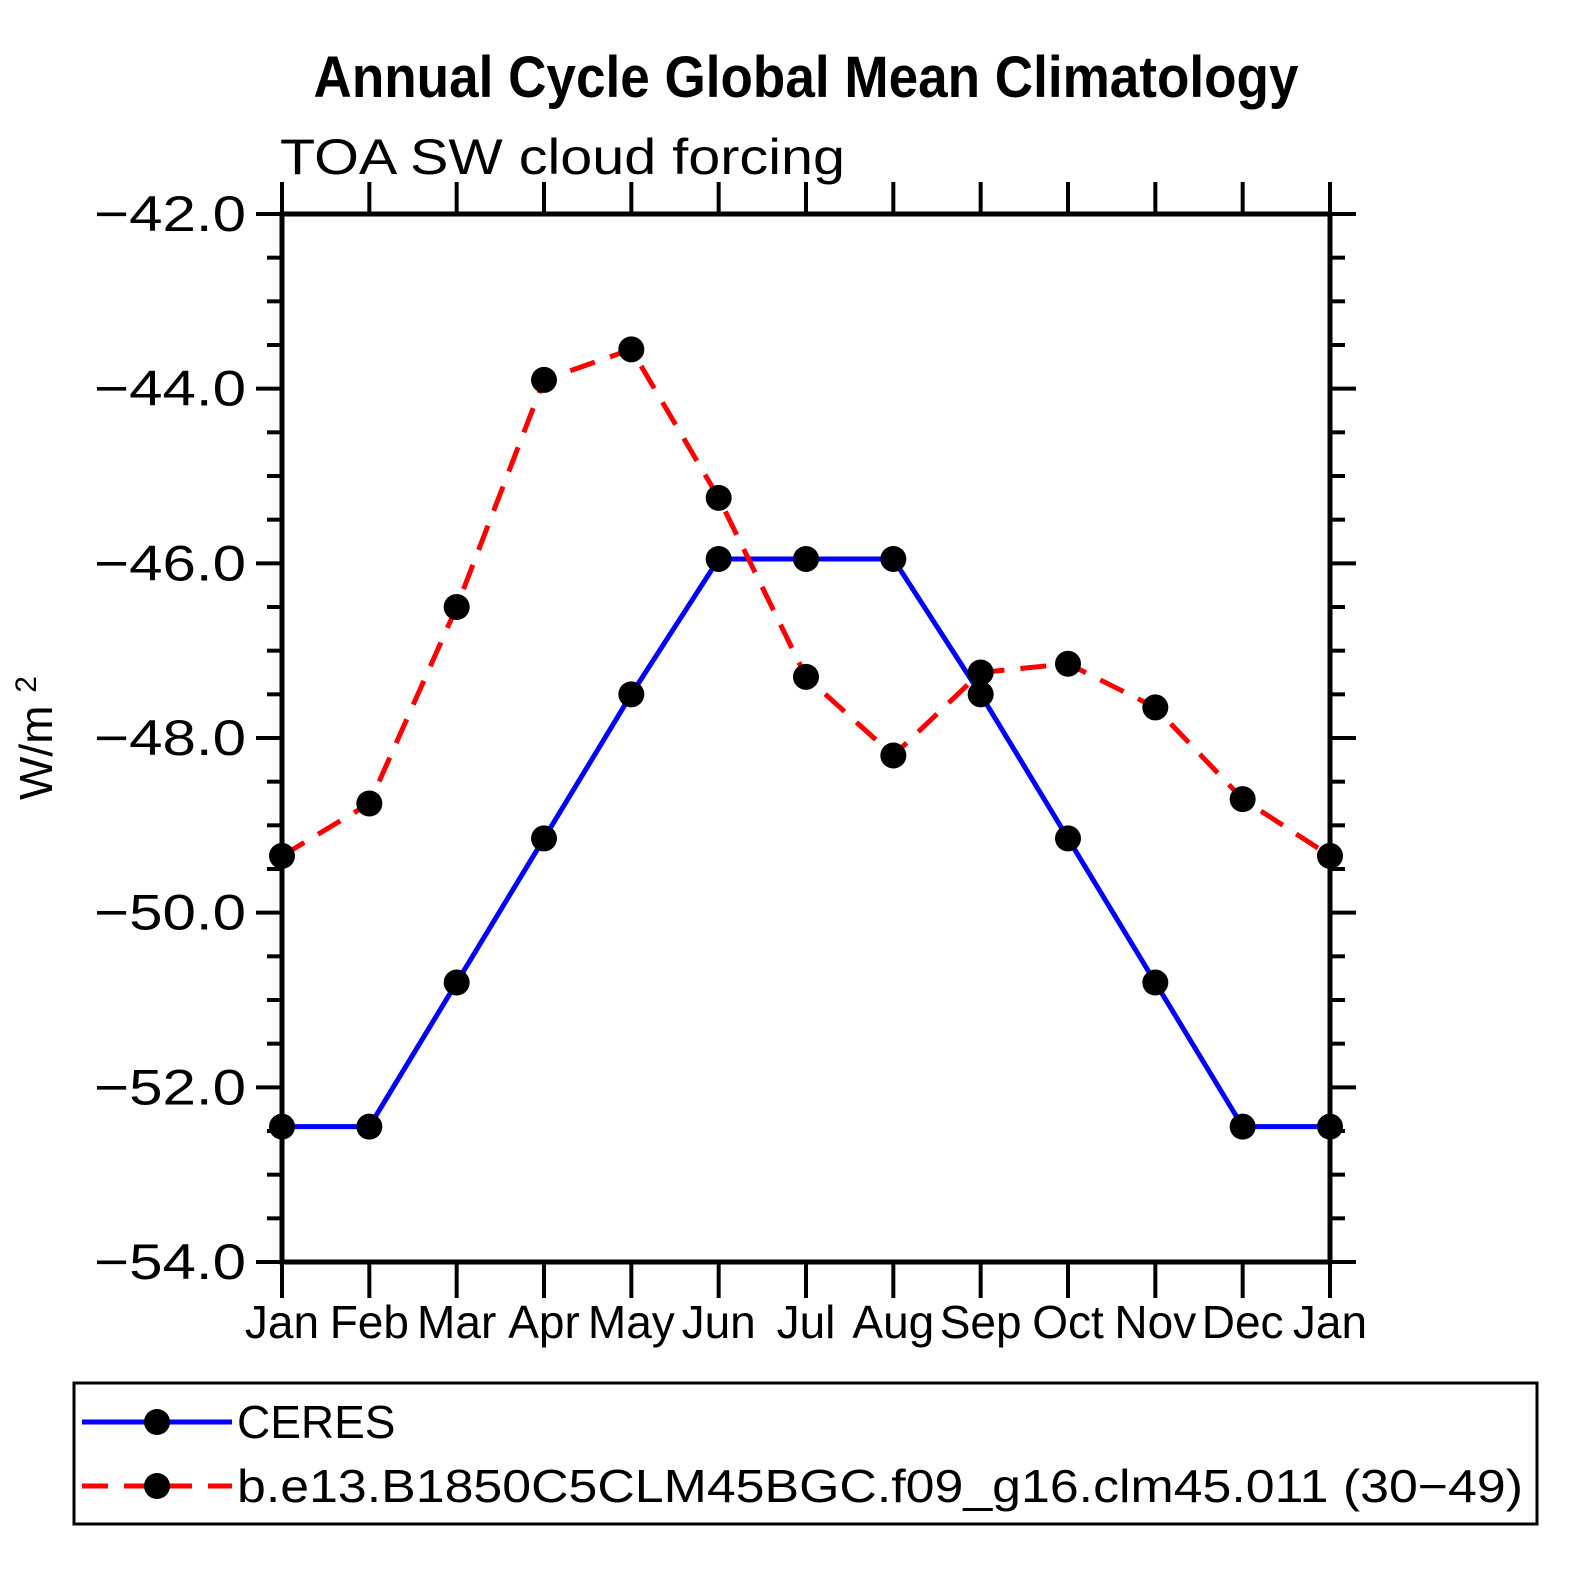  Describe the element at coordinates (316, 1422) in the screenshot. I see `legend-label-0: CERES` at that location.